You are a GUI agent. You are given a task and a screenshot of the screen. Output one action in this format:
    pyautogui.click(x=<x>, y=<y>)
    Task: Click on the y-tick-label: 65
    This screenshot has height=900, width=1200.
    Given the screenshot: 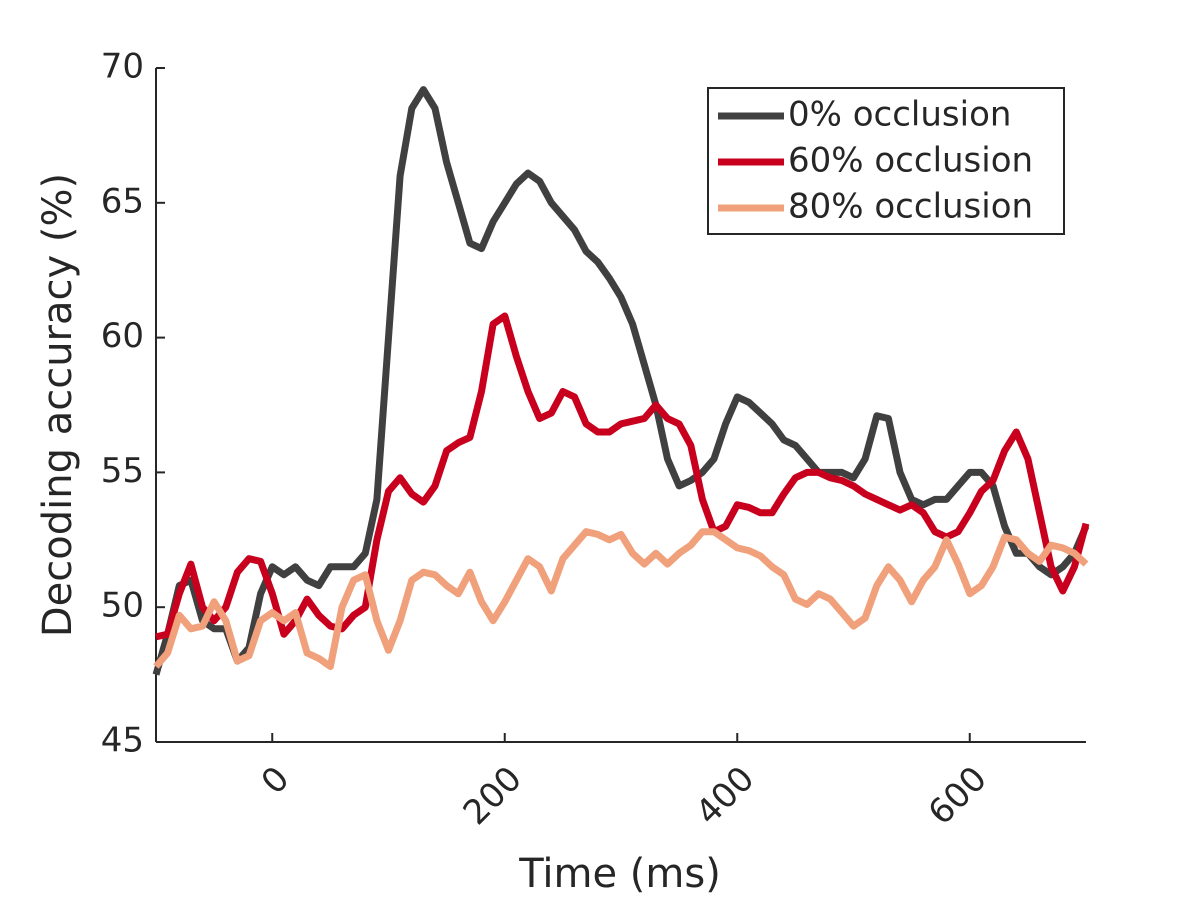 What is the action you would take?
    pyautogui.click(x=122, y=201)
    